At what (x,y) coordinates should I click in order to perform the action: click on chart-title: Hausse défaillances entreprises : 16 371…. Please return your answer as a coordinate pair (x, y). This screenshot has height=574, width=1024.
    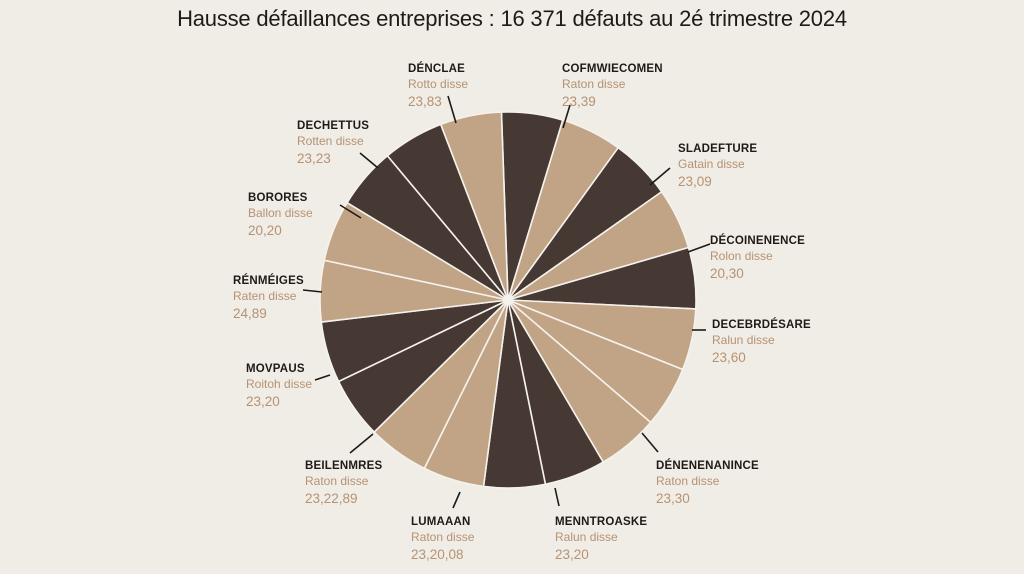
    Looking at the image, I should click on (512, 18).